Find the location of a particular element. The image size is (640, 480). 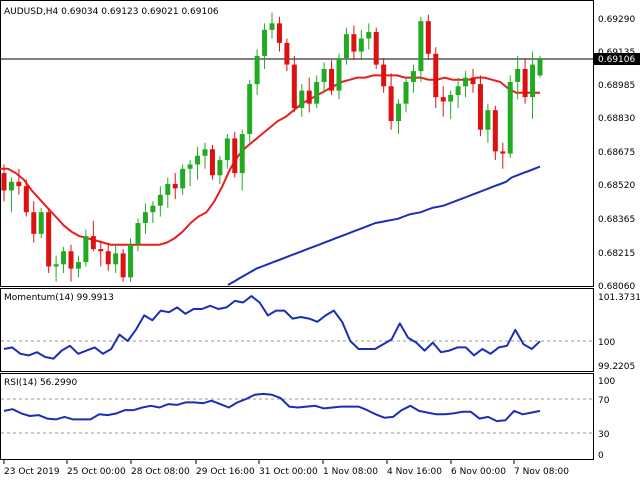

rsi-tick: 0 is located at coordinates (601, 456).